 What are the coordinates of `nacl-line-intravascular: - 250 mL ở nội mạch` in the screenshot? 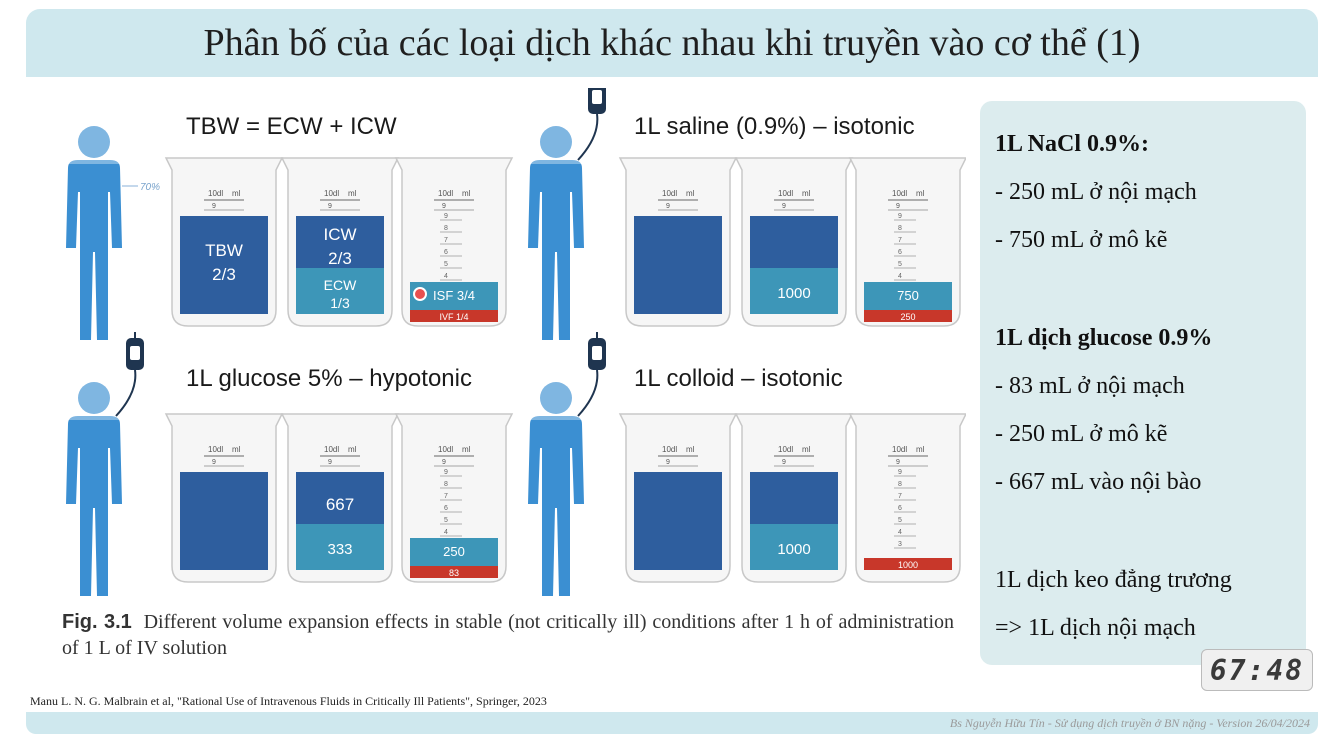 It's located at (1096, 192).